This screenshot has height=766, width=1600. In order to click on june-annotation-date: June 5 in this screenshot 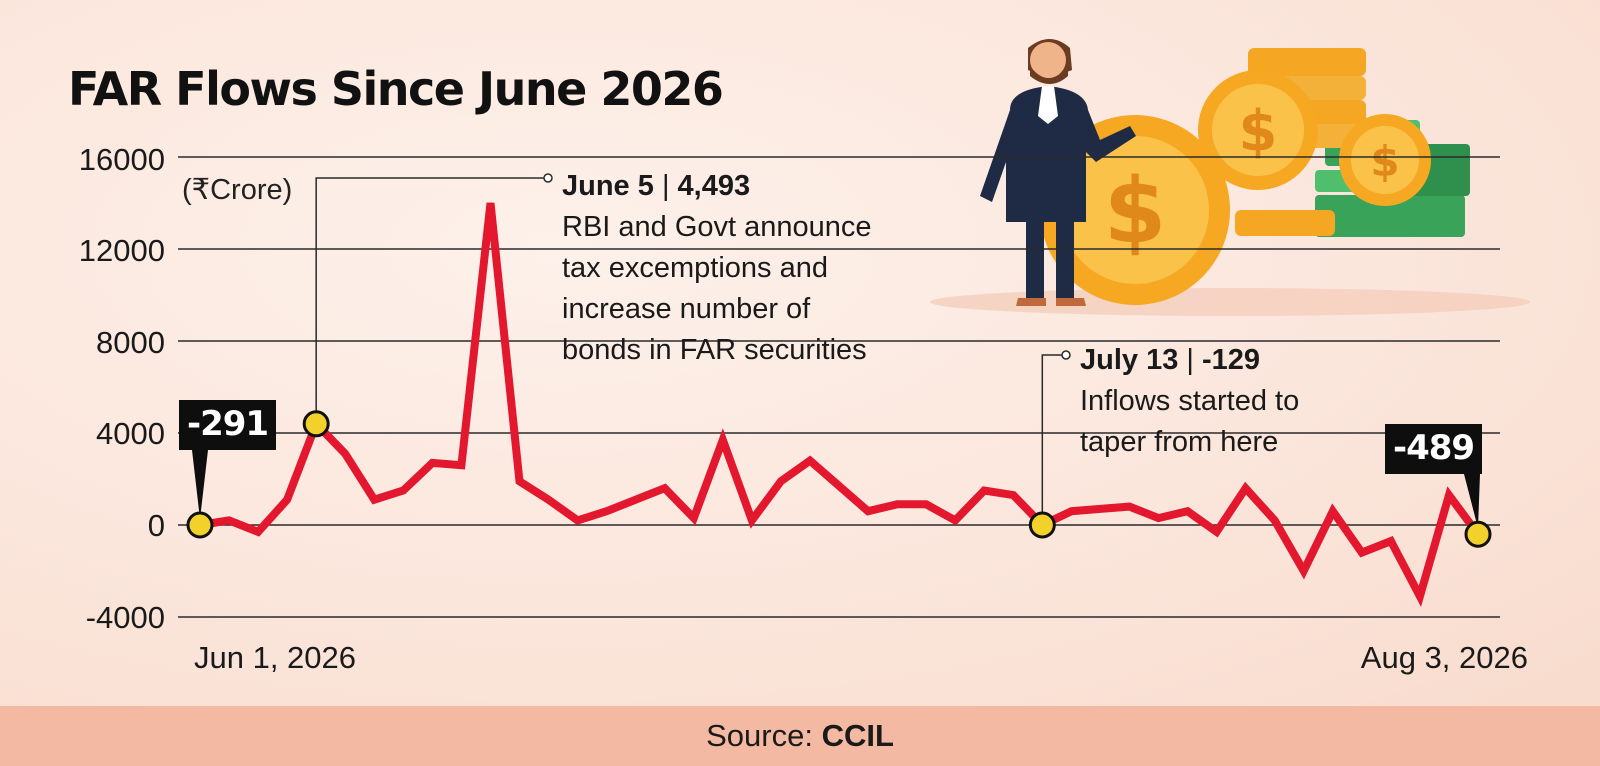, I will do `click(608, 186)`.